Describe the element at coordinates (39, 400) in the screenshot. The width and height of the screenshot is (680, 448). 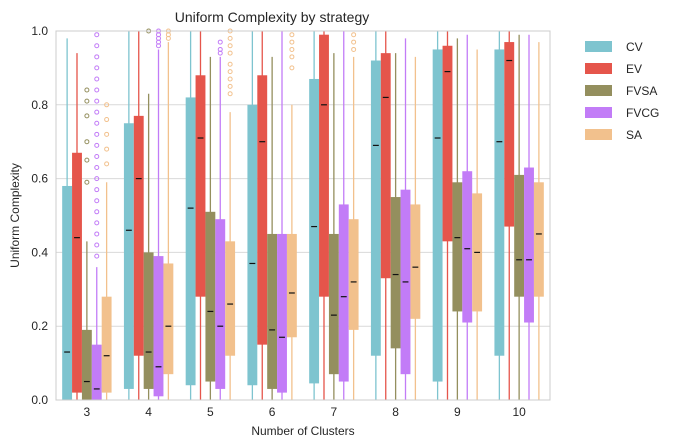
I see `y-tick-label: 0.0` at that location.